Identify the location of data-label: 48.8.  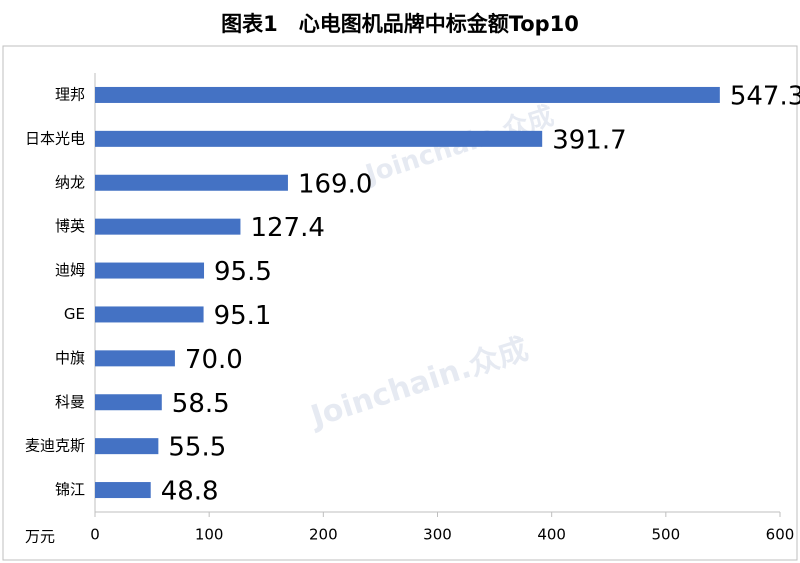
(190, 492).